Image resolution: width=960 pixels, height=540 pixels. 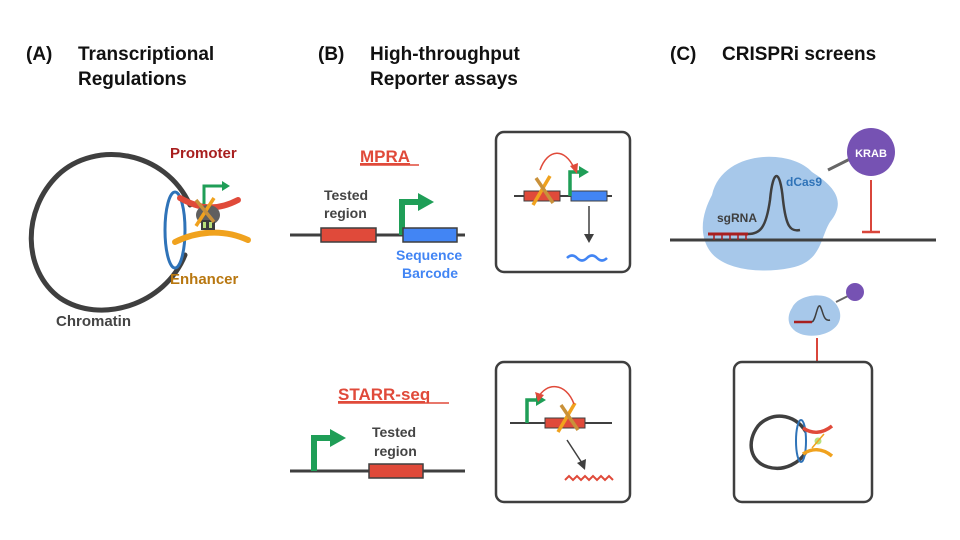 I want to click on mpra-inset-activation-arc, so click(x=557, y=161).